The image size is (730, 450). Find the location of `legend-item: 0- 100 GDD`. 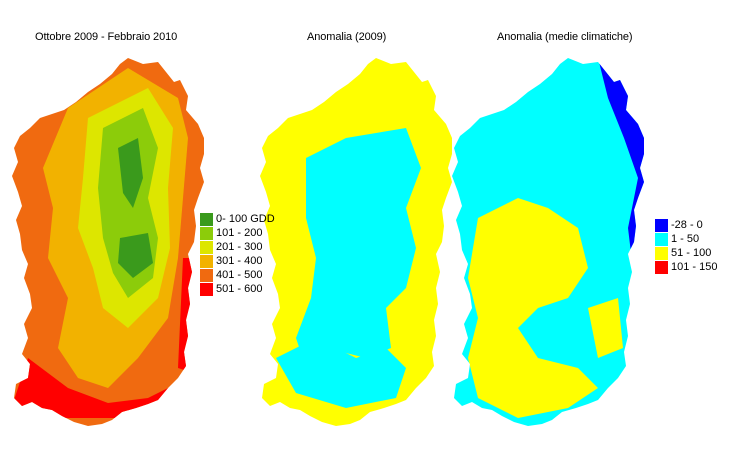

legend-item: 0- 100 GDD is located at coordinates (237, 219).